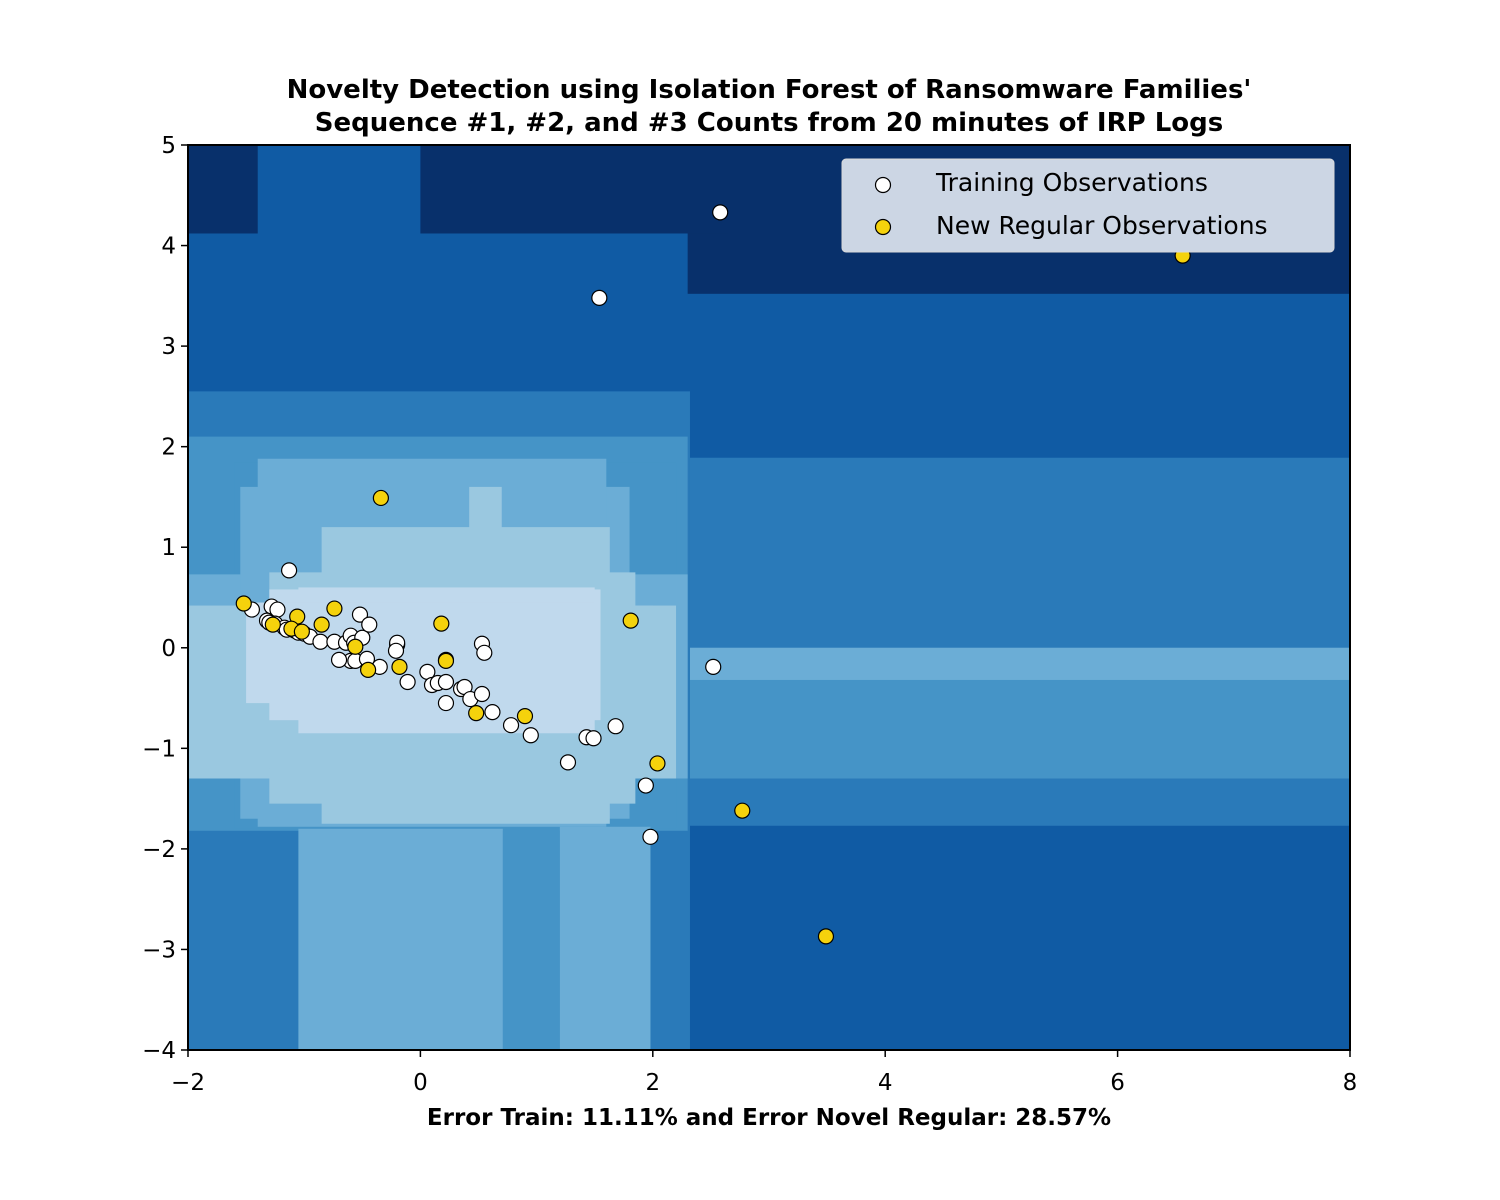 The width and height of the screenshot is (1500, 1200). What do you see at coordinates (168, 548) in the screenshot?
I see `y-tick-label: 1` at bounding box center [168, 548].